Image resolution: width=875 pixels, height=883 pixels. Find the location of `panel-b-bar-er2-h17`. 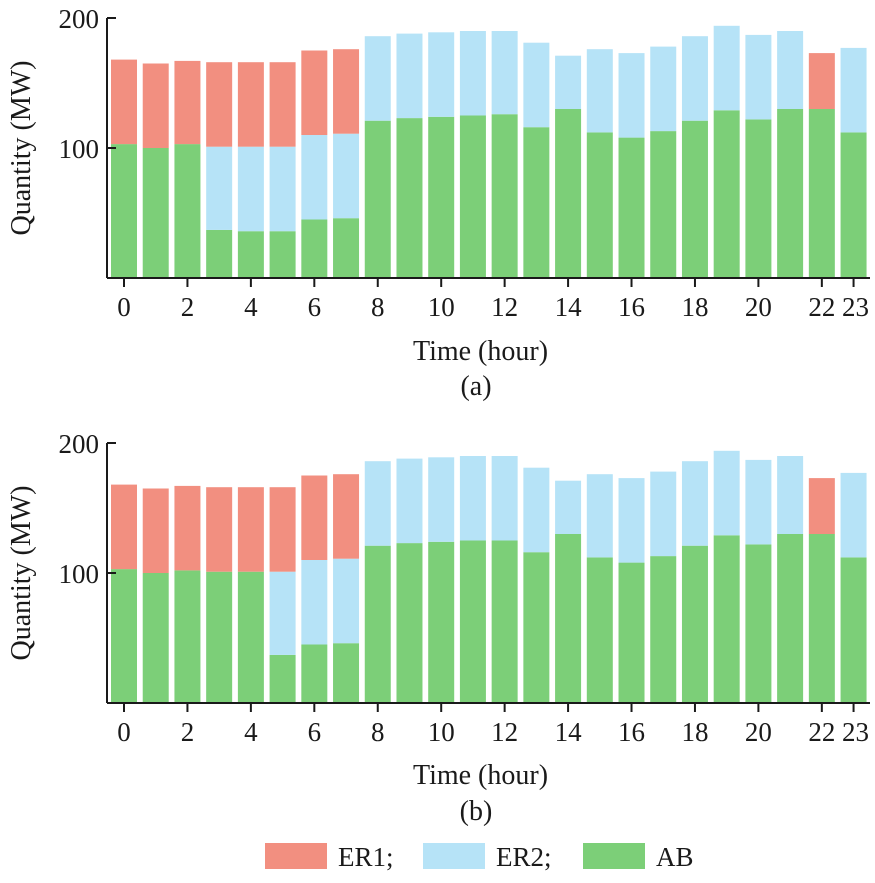

panel-b-bar-er2-h17 is located at coordinates (663, 514).